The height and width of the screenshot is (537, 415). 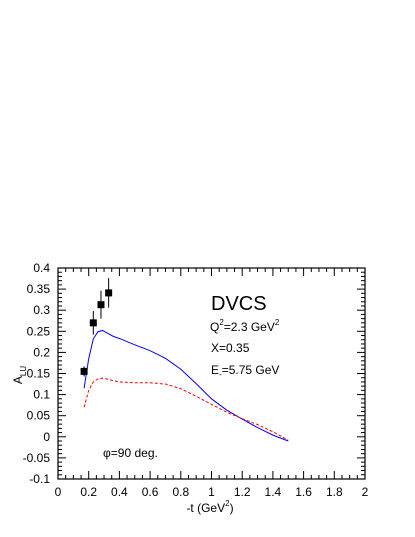 I want to click on annotation-energy: E-=5.75 GeV, so click(x=245, y=371).